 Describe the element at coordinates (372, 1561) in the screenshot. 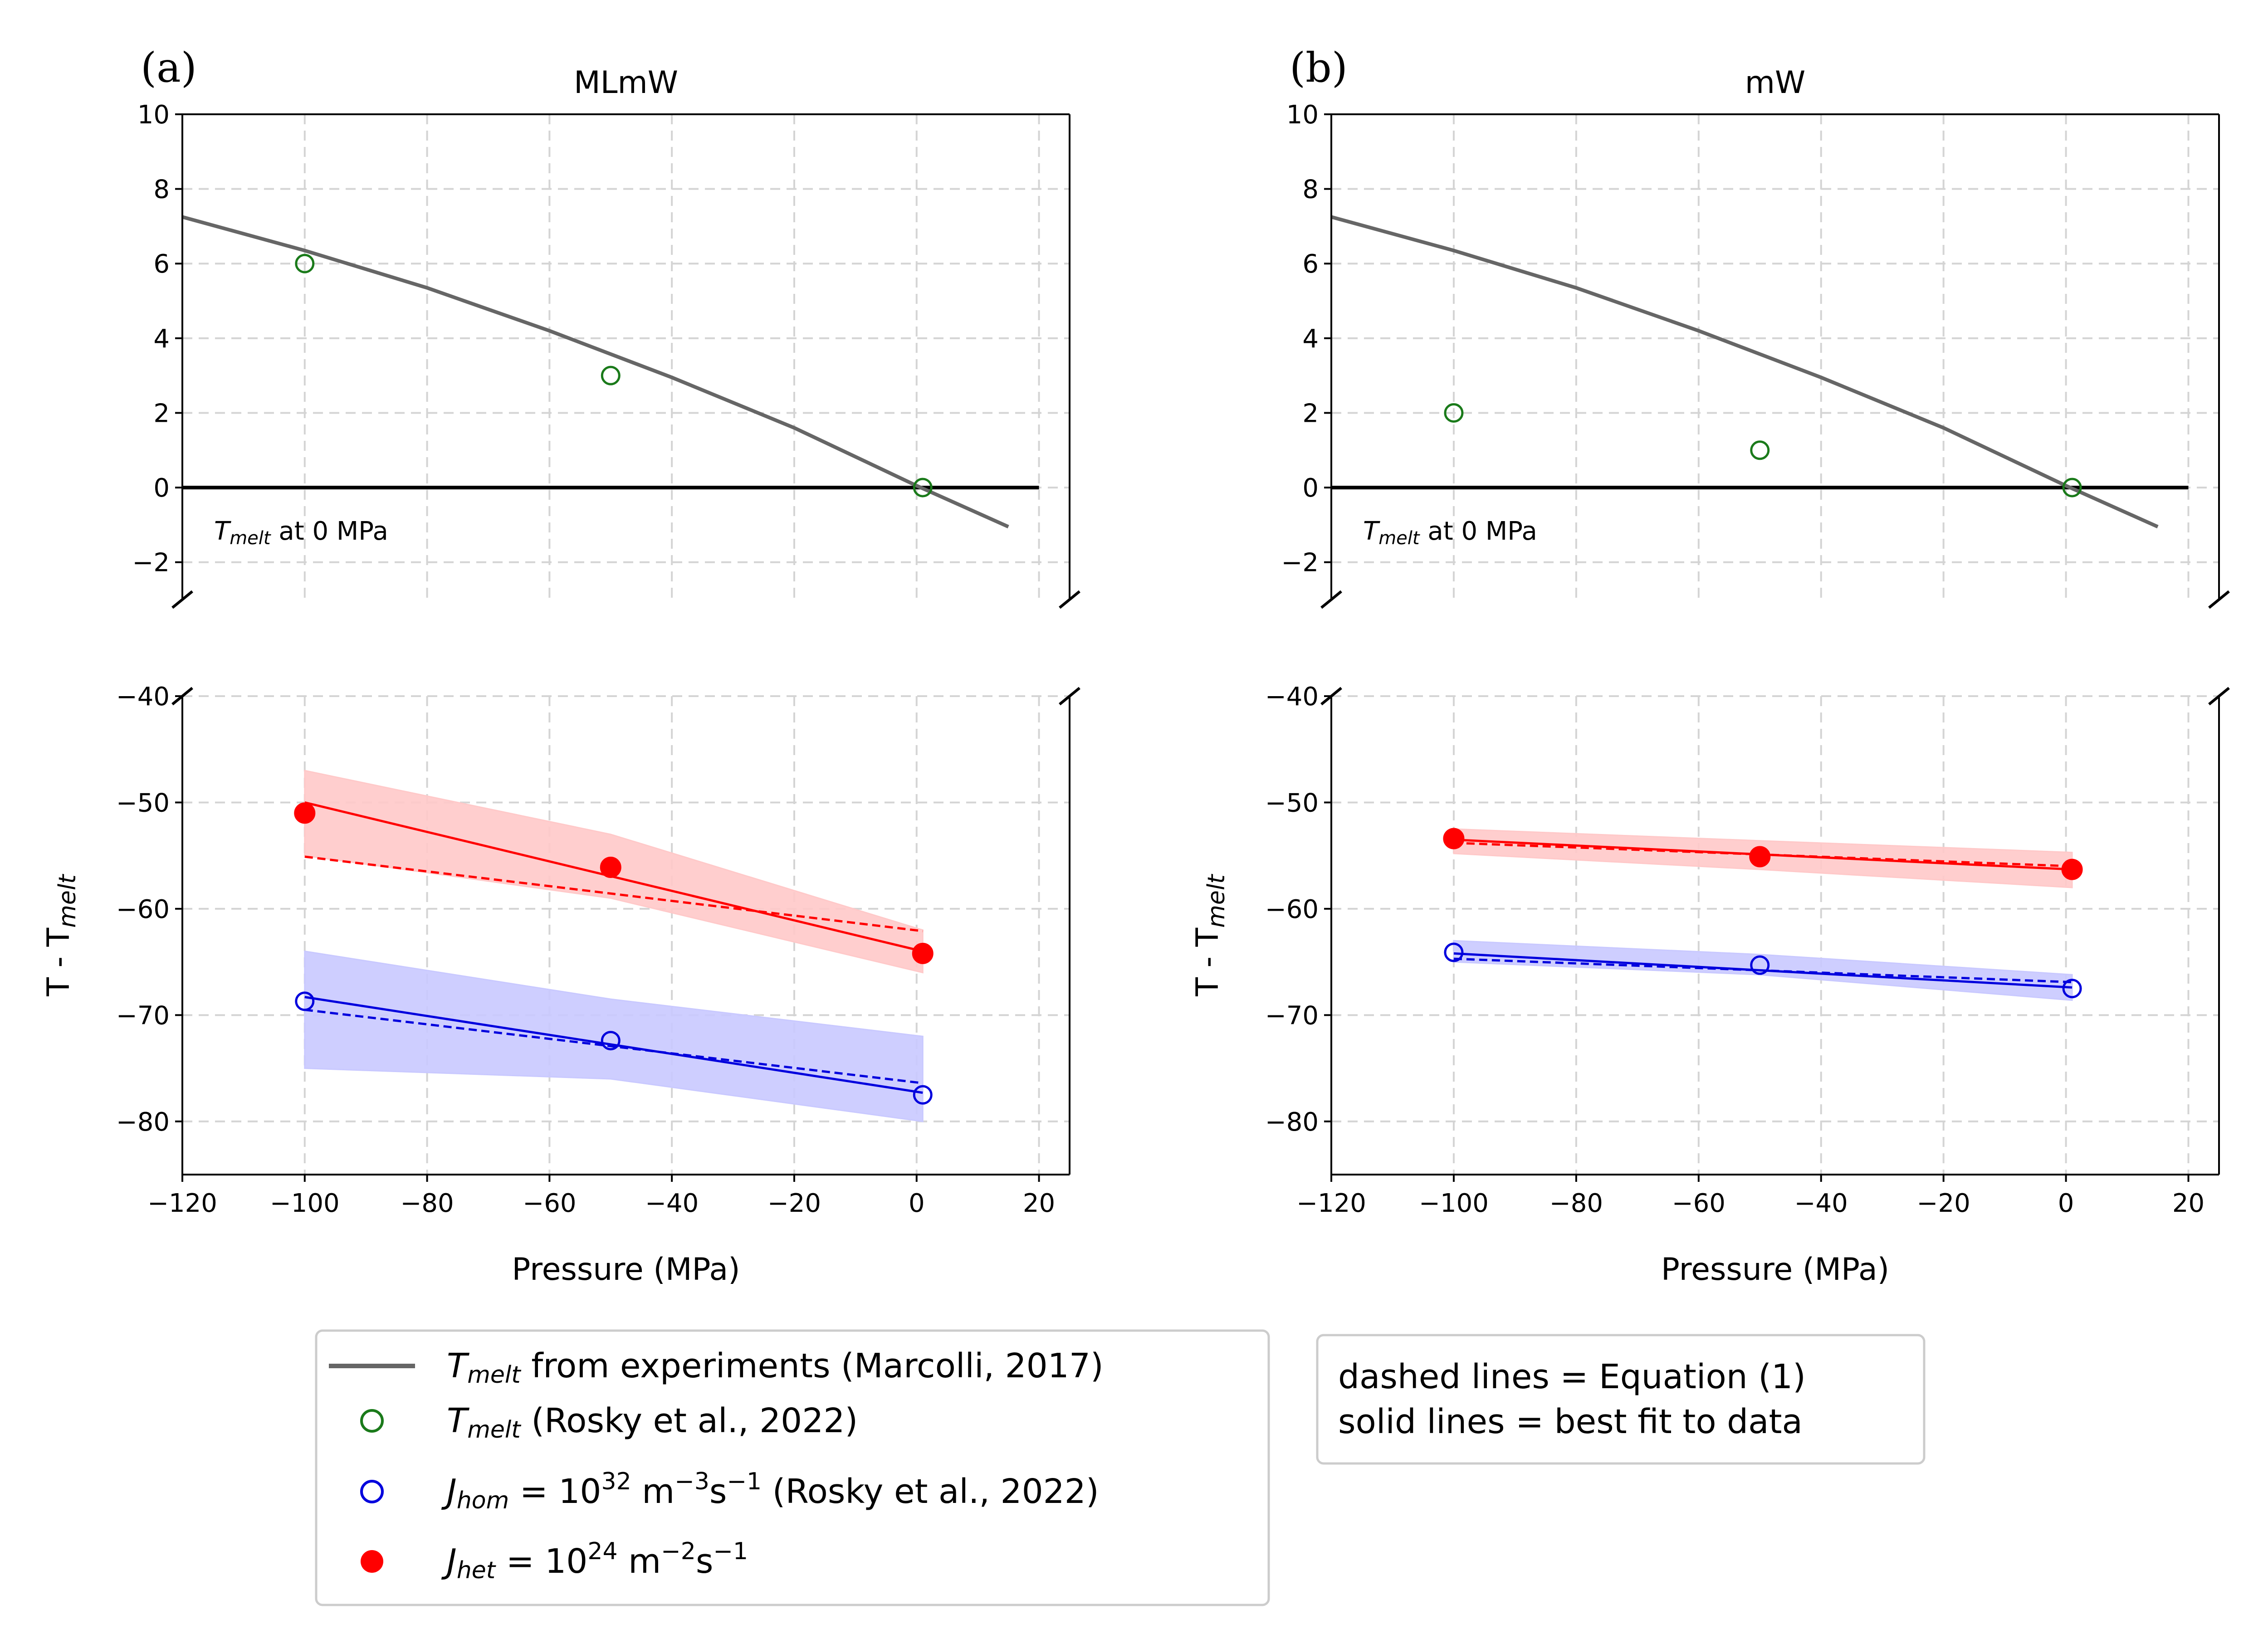

I see `legend-marker-het` at that location.